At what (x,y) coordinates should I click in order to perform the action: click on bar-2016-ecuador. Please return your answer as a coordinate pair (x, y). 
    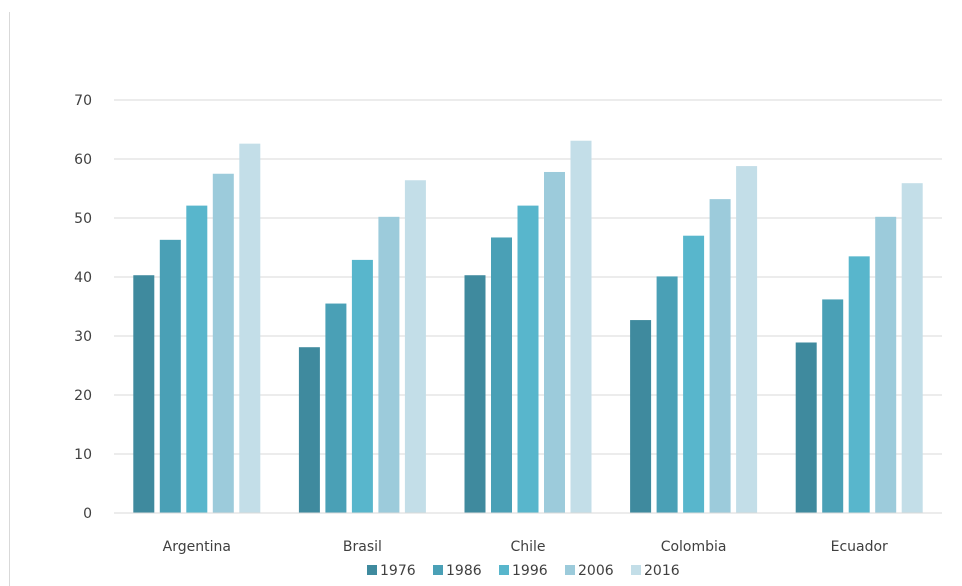
    Looking at the image, I should click on (912, 348).